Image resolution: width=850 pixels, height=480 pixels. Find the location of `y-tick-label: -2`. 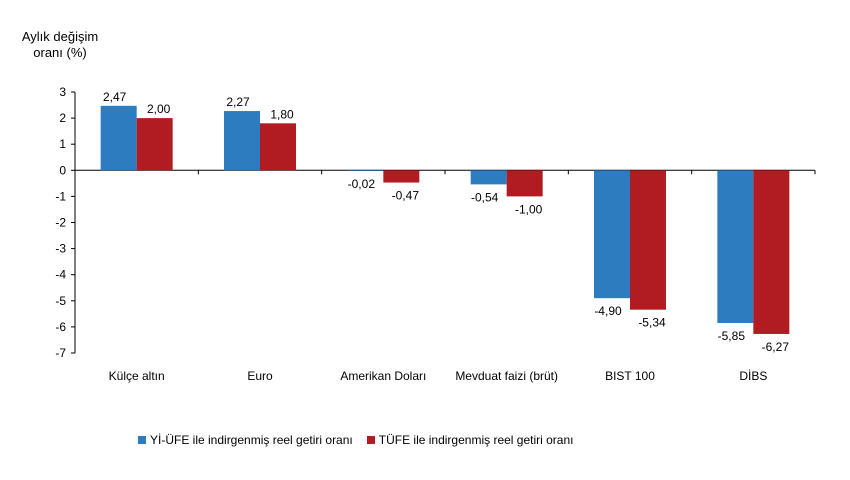

y-tick-label: -2 is located at coordinates (60, 223).